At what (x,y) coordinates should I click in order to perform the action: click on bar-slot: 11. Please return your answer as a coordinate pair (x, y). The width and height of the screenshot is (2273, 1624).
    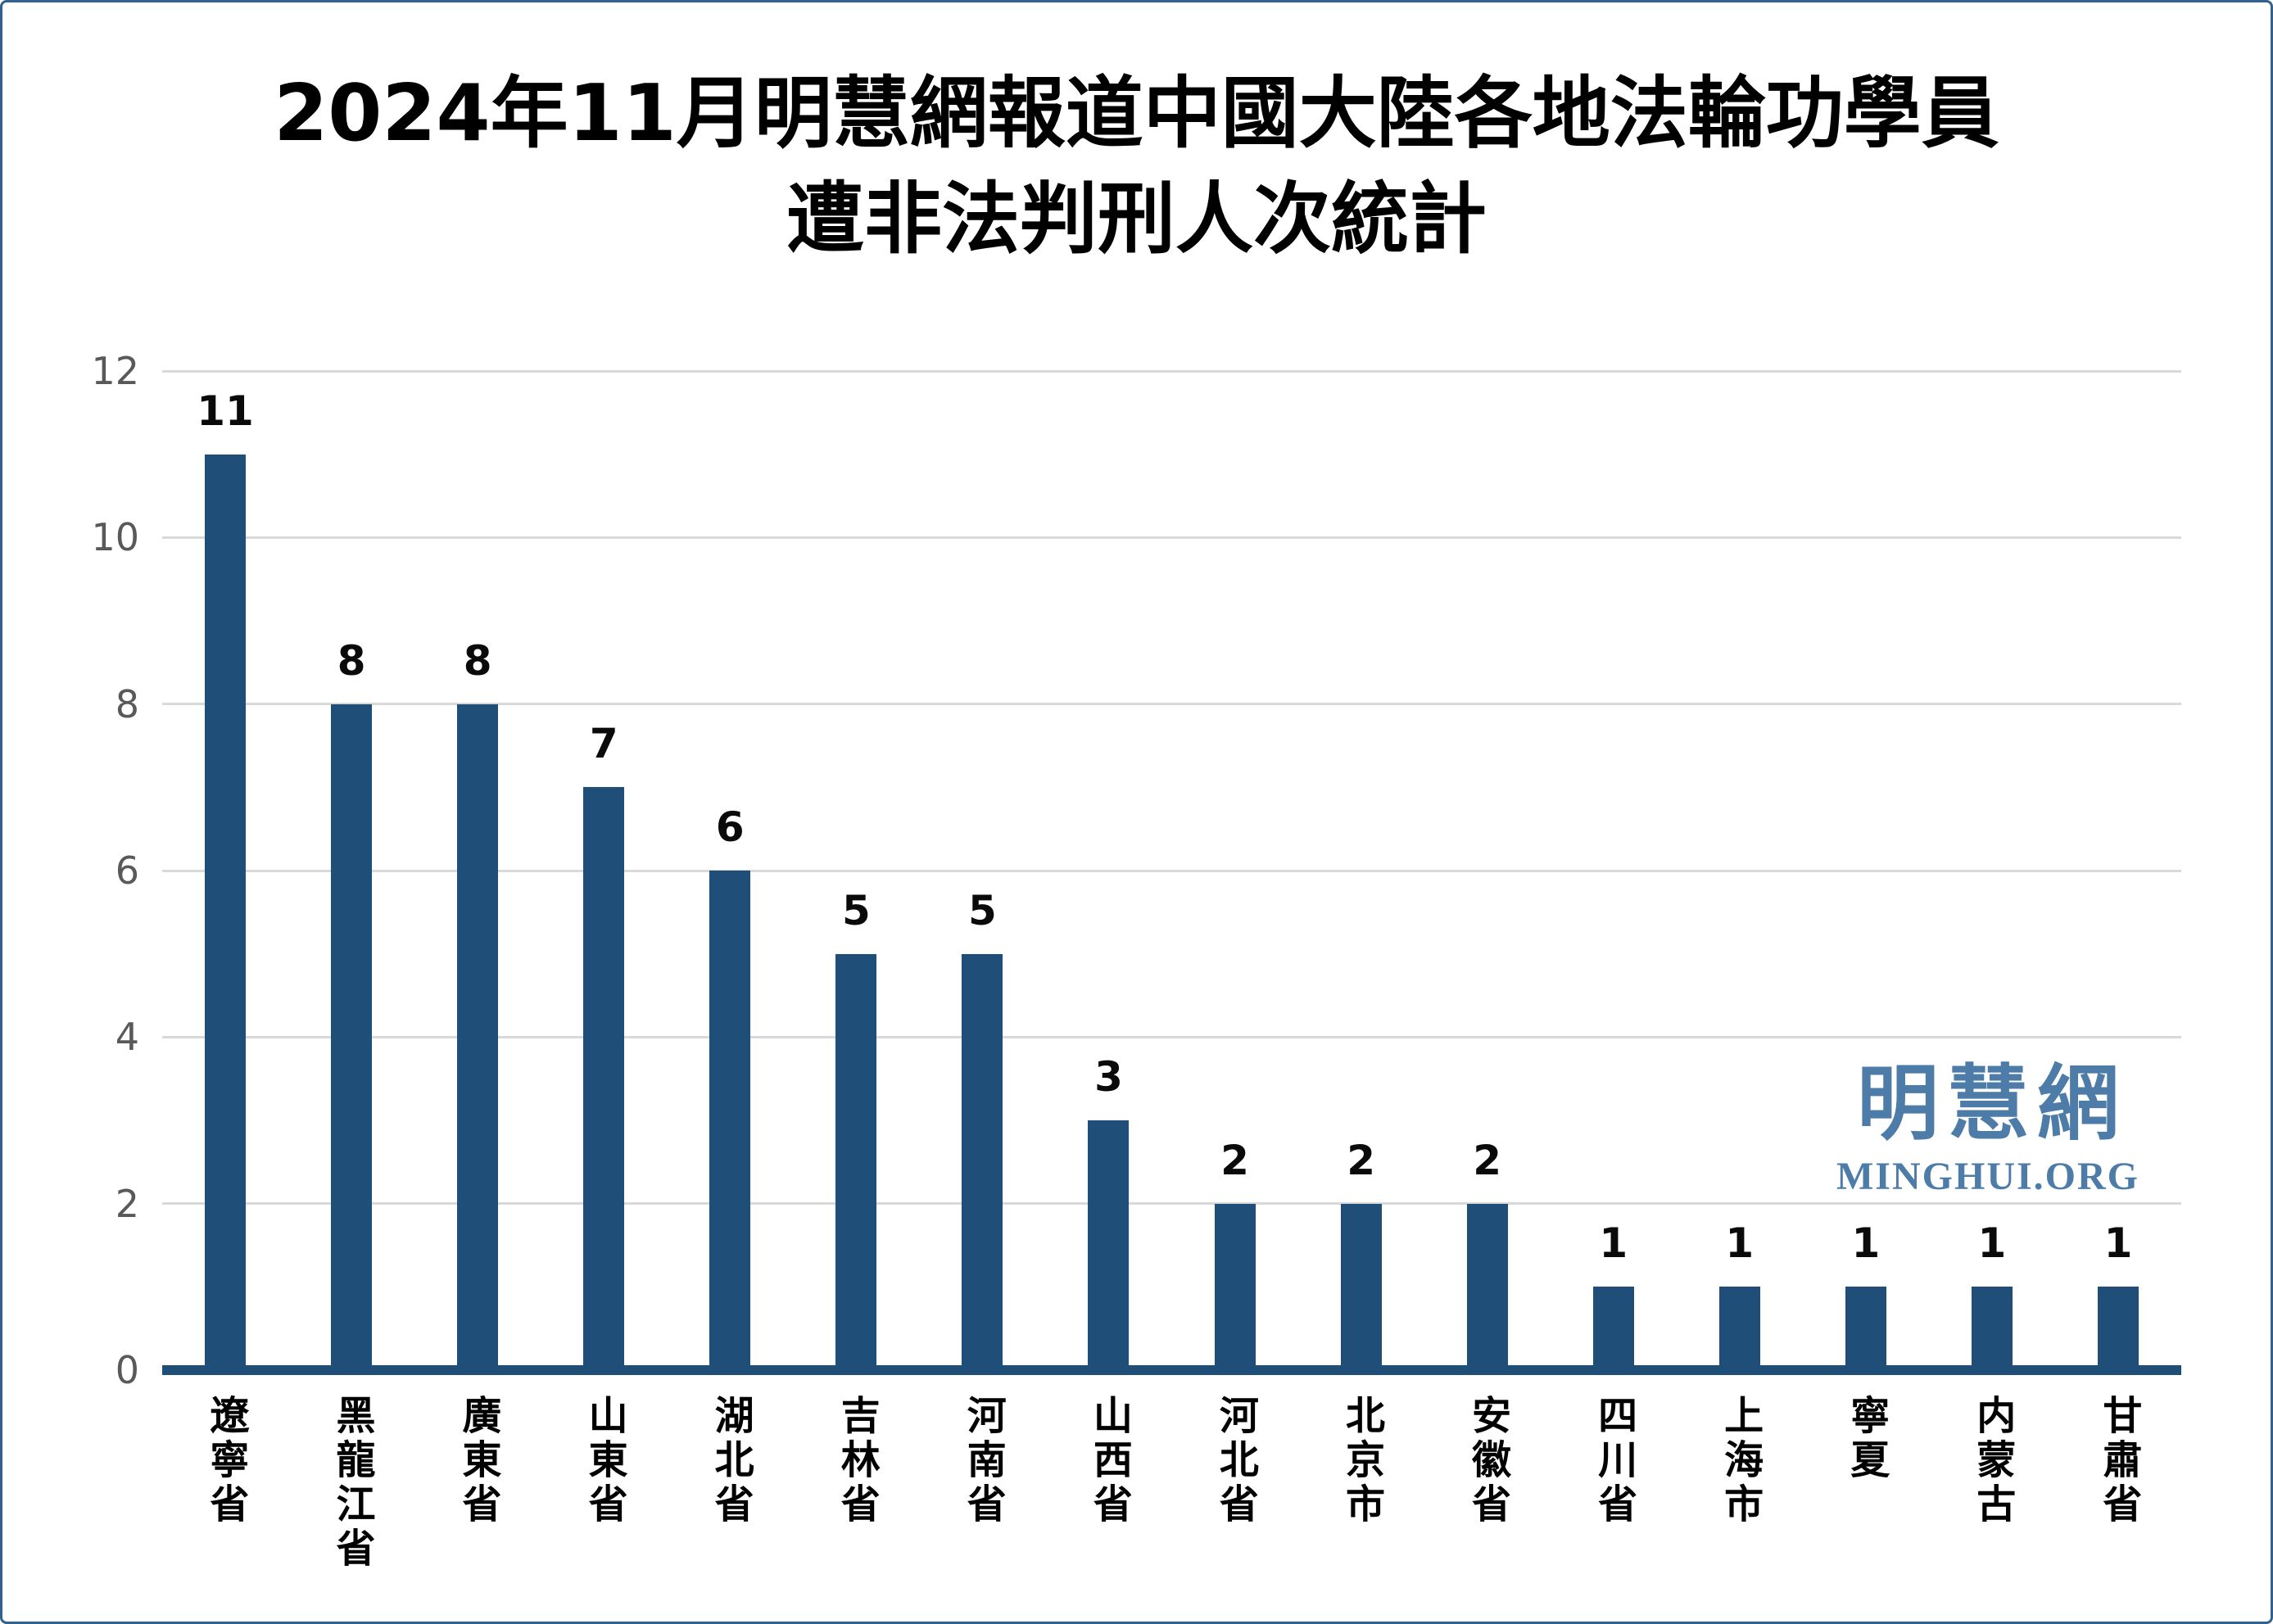
    Looking at the image, I should click on (225, 870).